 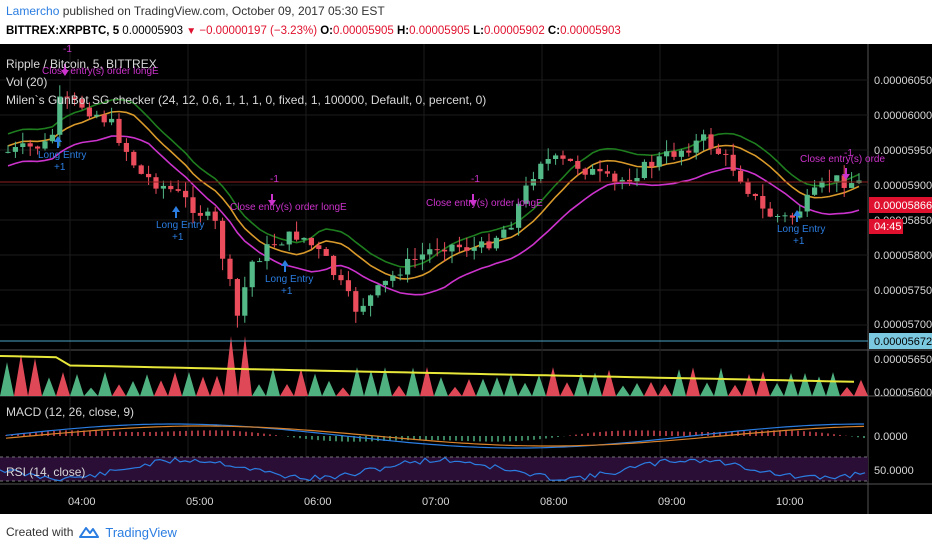 I want to click on tradingview-brand-link: TradingView, so click(x=141, y=532).